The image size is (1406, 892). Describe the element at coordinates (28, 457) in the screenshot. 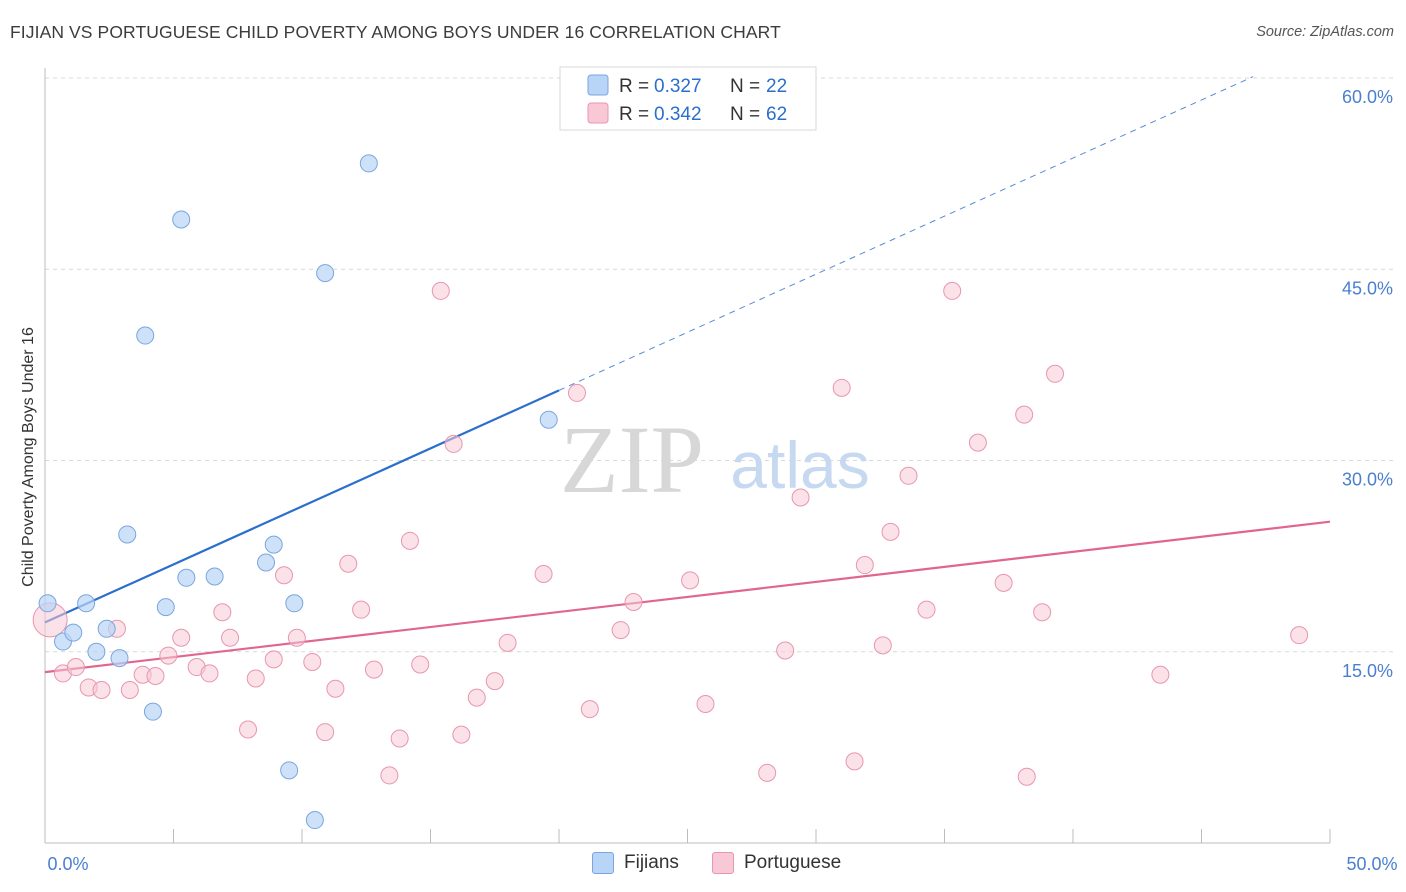

I see `y-axis-label: Child Poverty Among Boys Under 16` at that location.